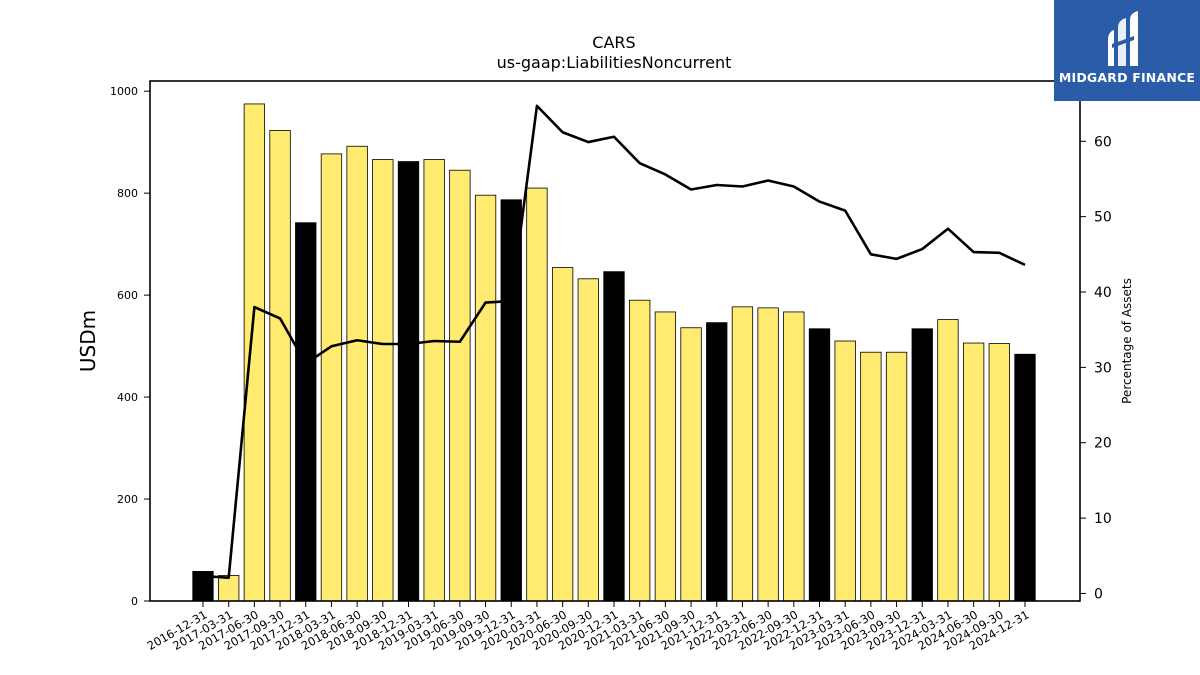  I want to click on y2-tick-label: 30, so click(1103, 368).